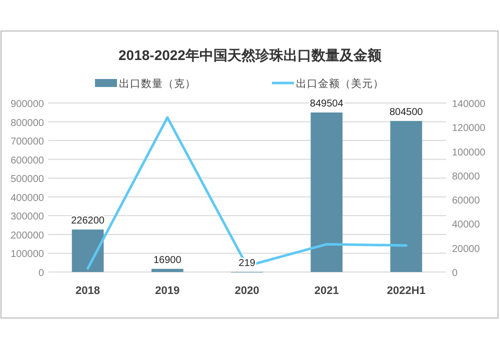 Image resolution: width=500 pixels, height=362 pixels. Describe the element at coordinates (469, 128) in the screenshot. I see `y2-tick-label: 120000` at that location.